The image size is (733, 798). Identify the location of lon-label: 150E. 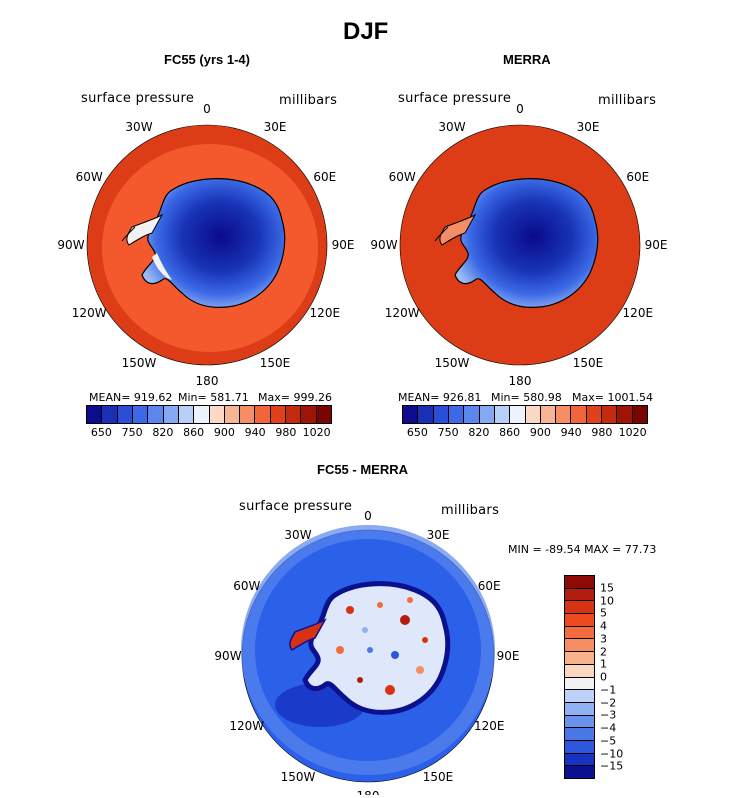
(588, 363).